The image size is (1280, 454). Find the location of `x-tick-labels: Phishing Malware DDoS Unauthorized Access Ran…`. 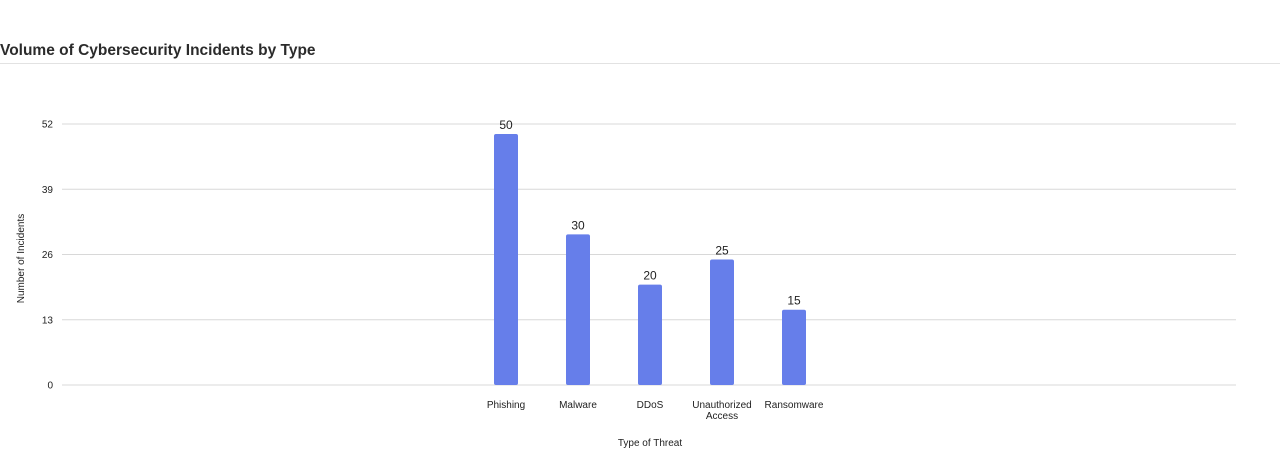

x-tick-labels: Phishing Malware DDoS Unauthorized Access Ran… is located at coordinates (655, 411).